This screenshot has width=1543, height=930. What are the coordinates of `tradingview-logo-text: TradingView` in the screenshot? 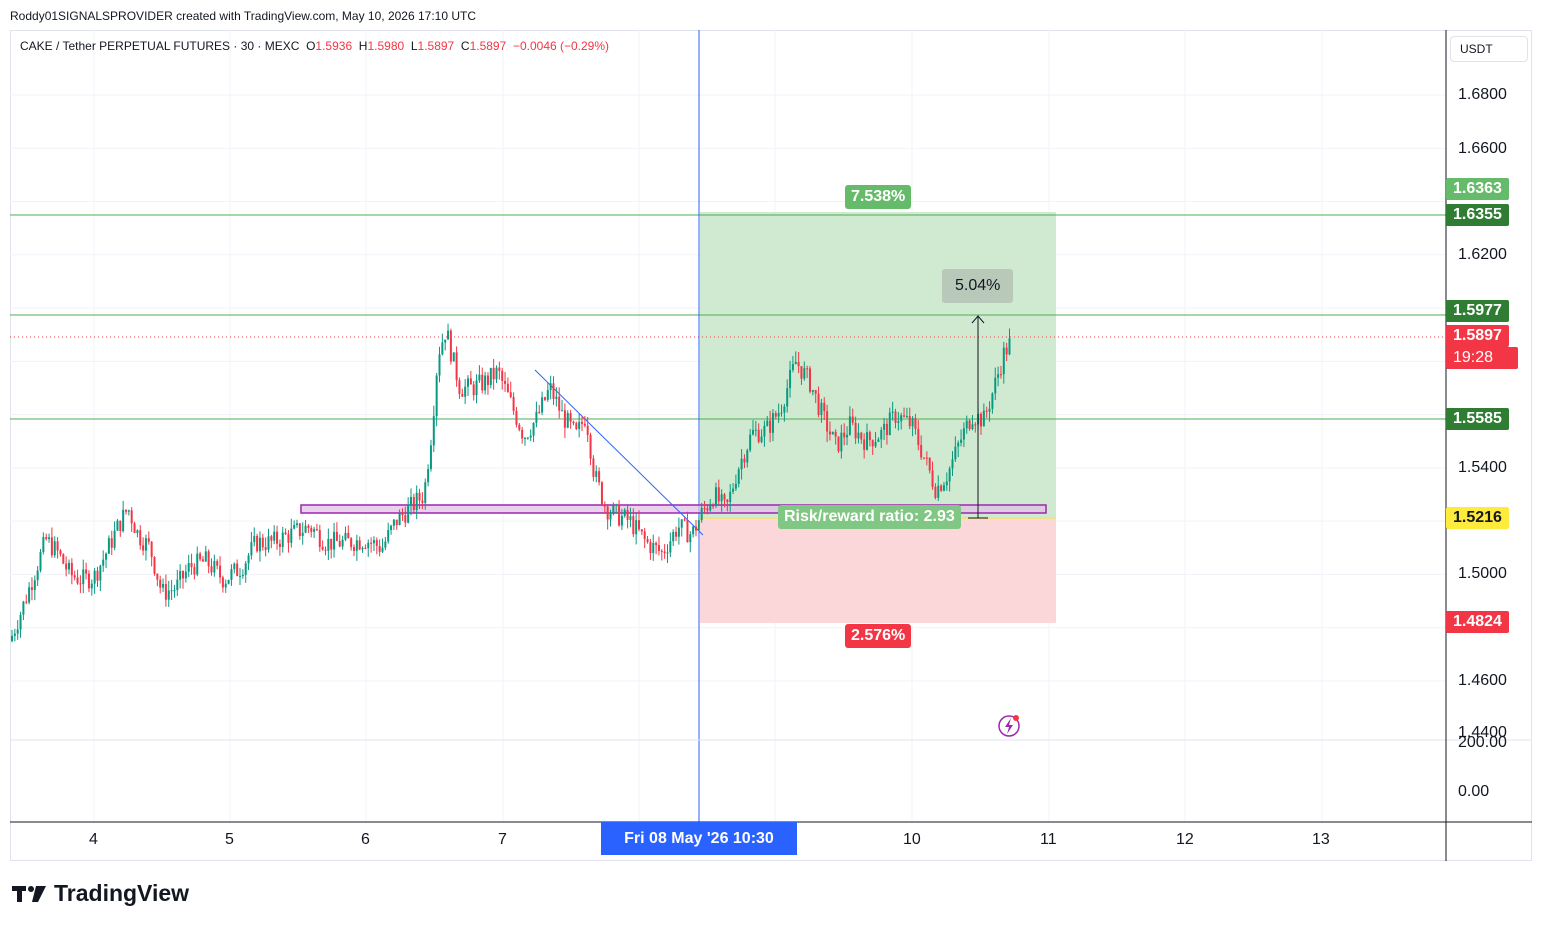 It's located at (122, 893).